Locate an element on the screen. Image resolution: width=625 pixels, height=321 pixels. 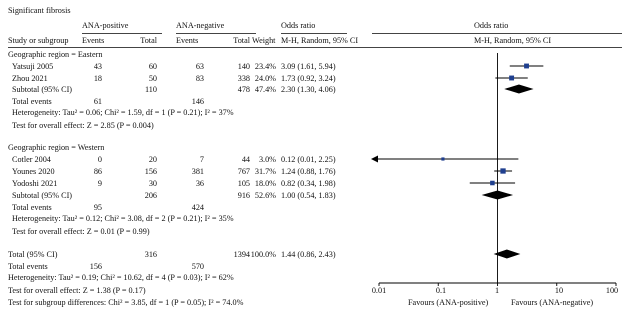
favours-left-label: Favours (ANA-positive) is located at coordinates (448, 302).